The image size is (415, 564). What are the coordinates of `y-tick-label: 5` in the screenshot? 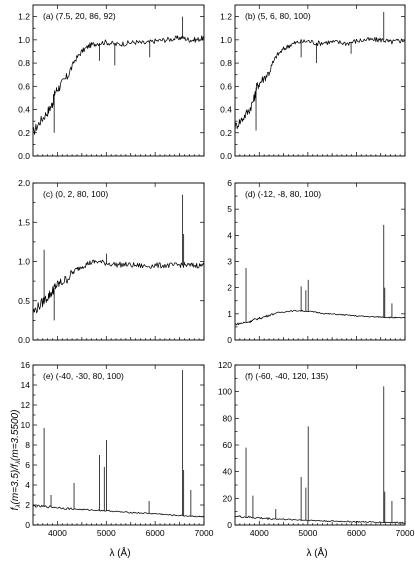 It's located at (229, 209).